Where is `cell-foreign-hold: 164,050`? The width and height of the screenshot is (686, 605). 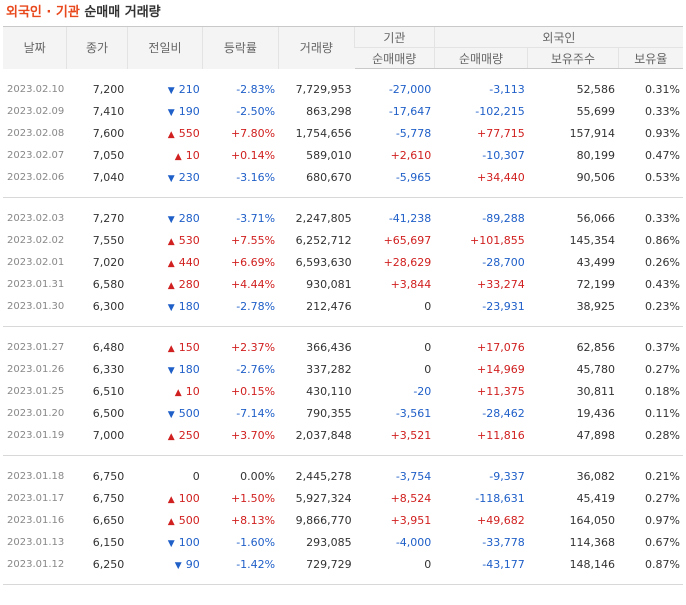 cell-foreign-hold: 164,050 is located at coordinates (592, 520).